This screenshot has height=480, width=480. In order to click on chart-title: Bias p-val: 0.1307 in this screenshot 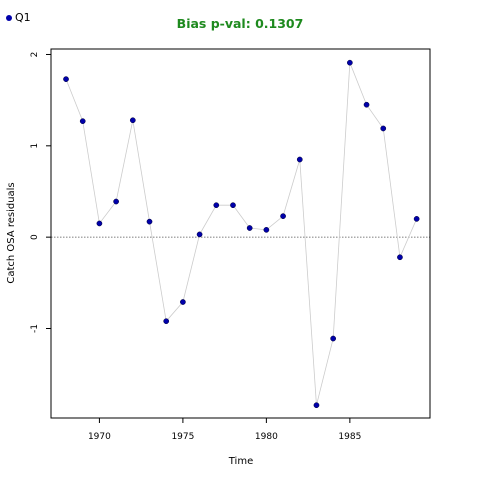, I will do `click(240, 23)`.